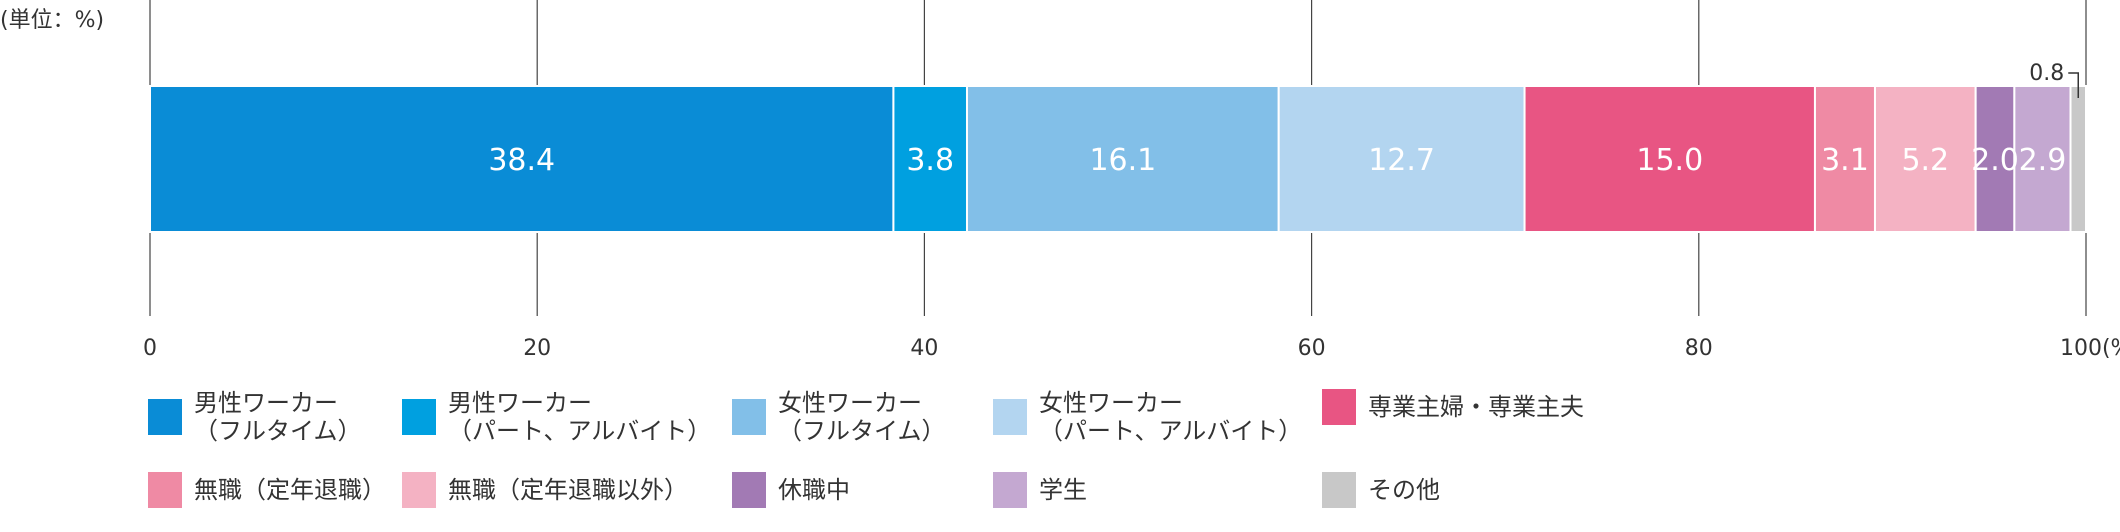 Image resolution: width=2120 pixels, height=532 pixels. I want to click on value-label-male_full: 38.4, so click(521, 160).